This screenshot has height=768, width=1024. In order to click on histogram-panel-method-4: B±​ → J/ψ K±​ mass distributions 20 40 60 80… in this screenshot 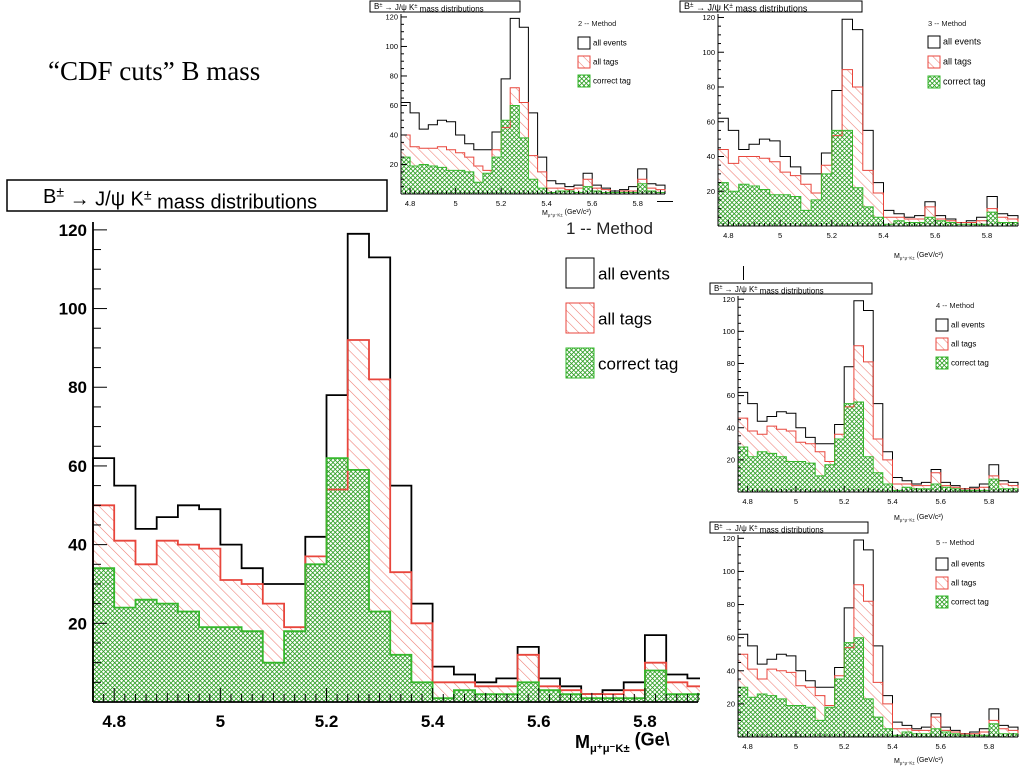, I will do `click(866, 403)`.